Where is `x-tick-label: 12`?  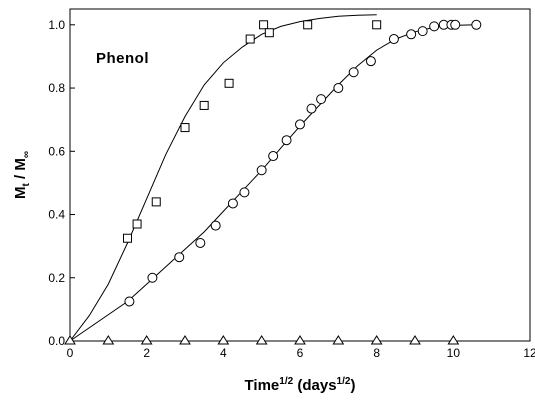
x-tick-label: 12 is located at coordinates (529, 353).